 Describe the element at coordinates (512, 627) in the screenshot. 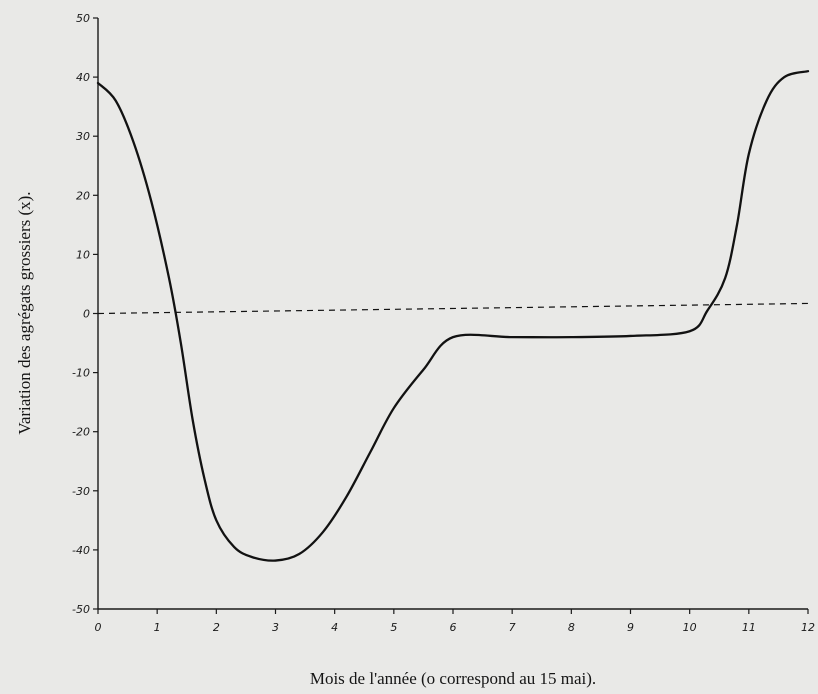

I see `x-tick-label: 7` at that location.